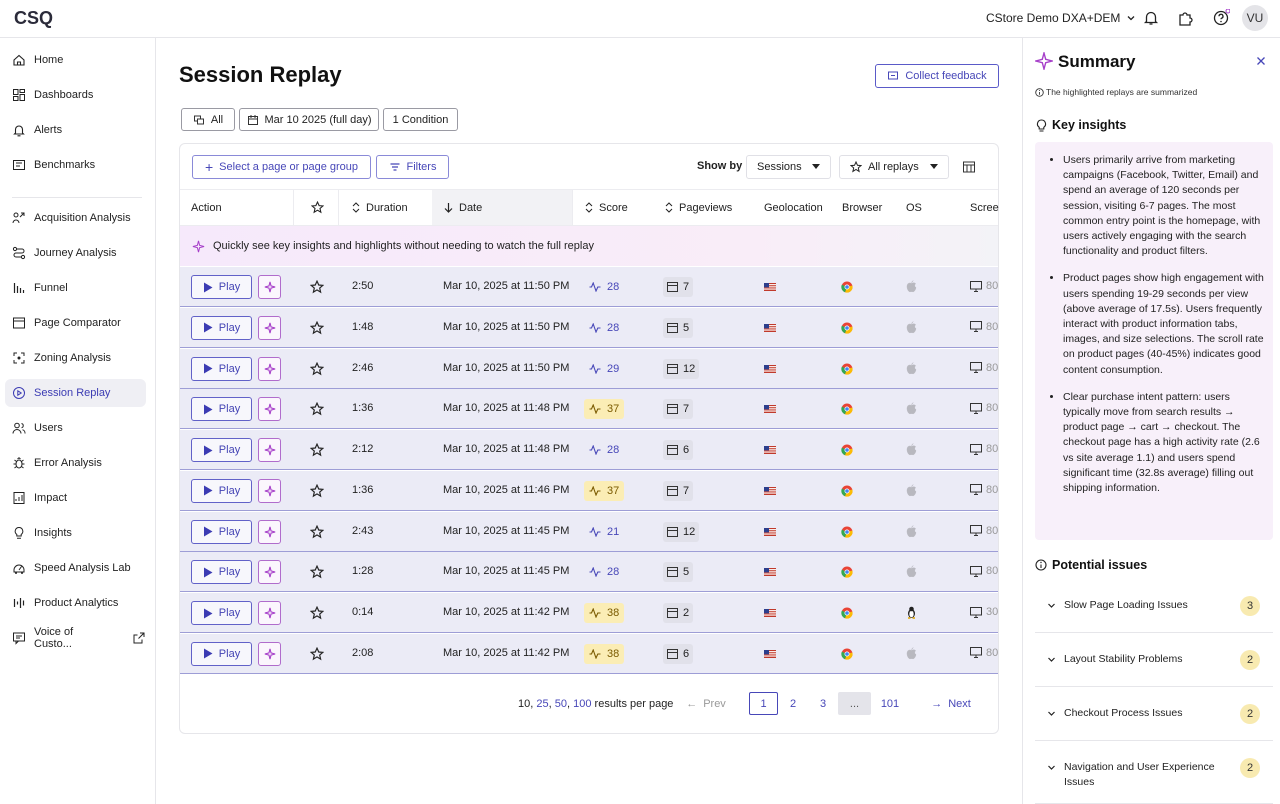 Image resolution: width=1280 pixels, height=804 pixels. I want to click on column-score: Score, so click(606, 207).